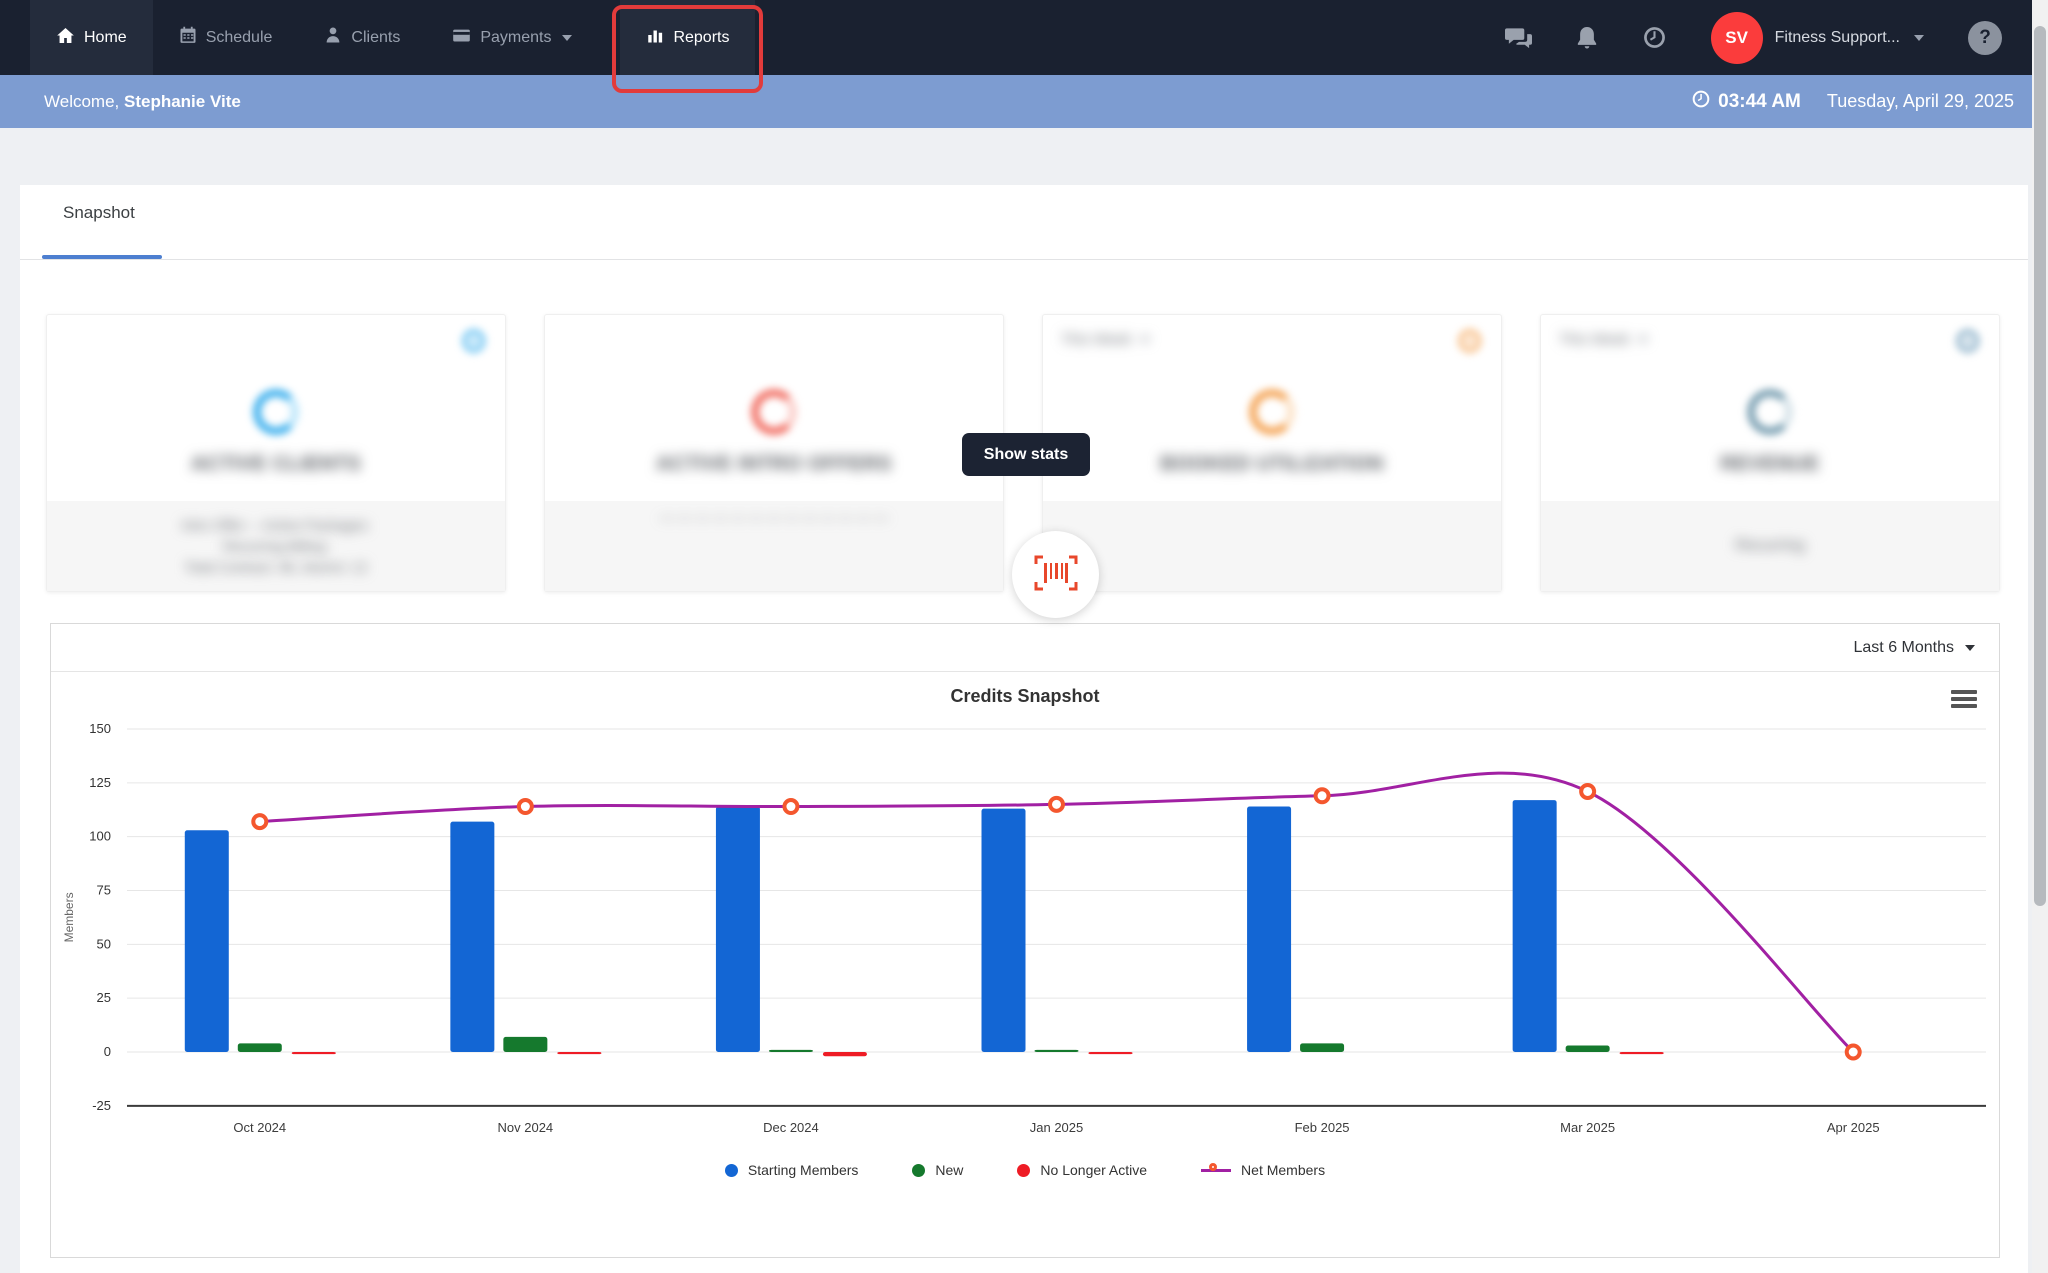  What do you see at coordinates (99, 212) in the screenshot?
I see `tab-snapshot: Snapshot` at bounding box center [99, 212].